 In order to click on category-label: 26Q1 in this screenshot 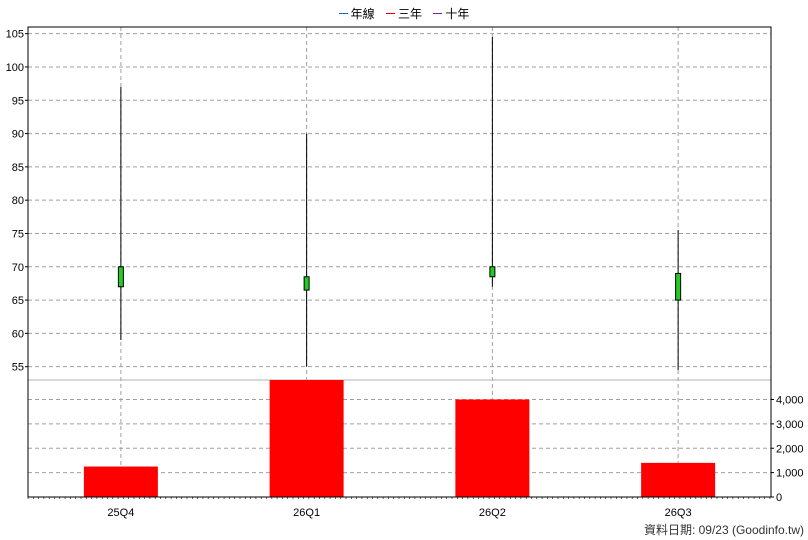, I will do `click(306, 513)`.